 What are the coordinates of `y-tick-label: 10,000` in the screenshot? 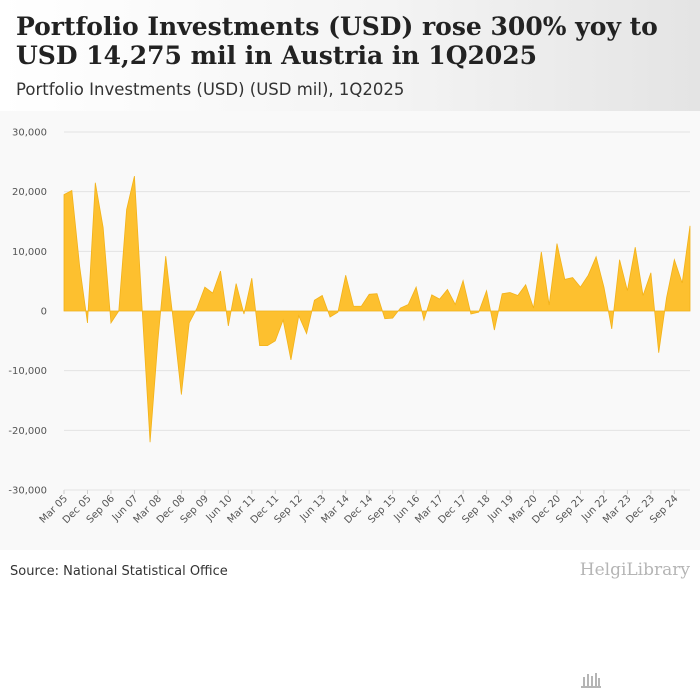 It's located at (29, 252).